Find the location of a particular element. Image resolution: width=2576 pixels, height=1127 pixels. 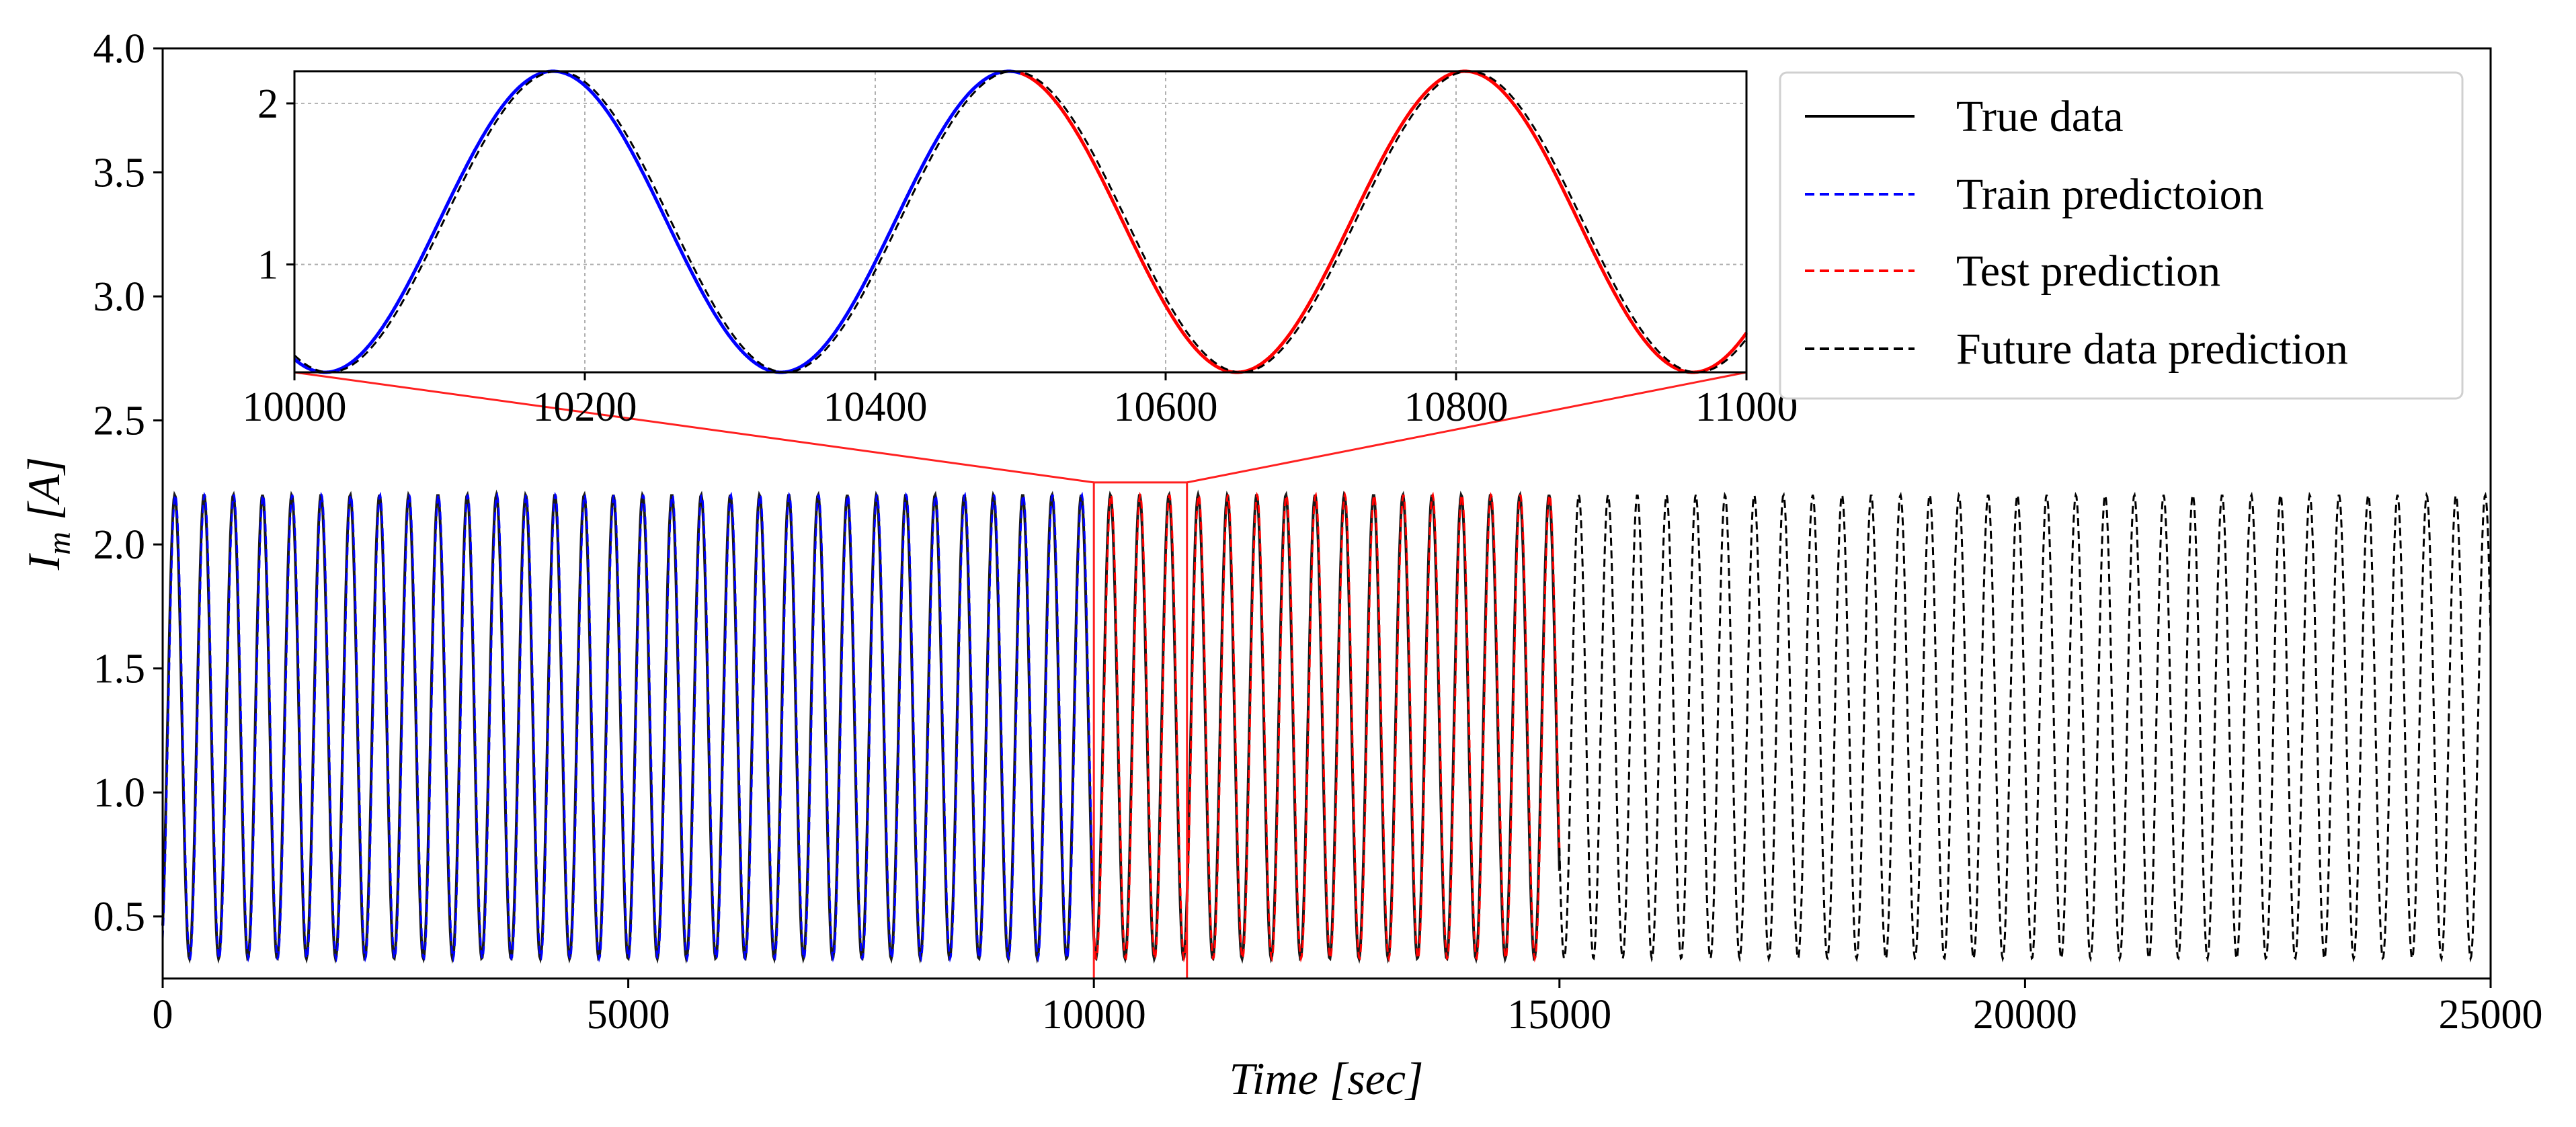

x-axis-label: Time [sec] is located at coordinates (1327, 1078).